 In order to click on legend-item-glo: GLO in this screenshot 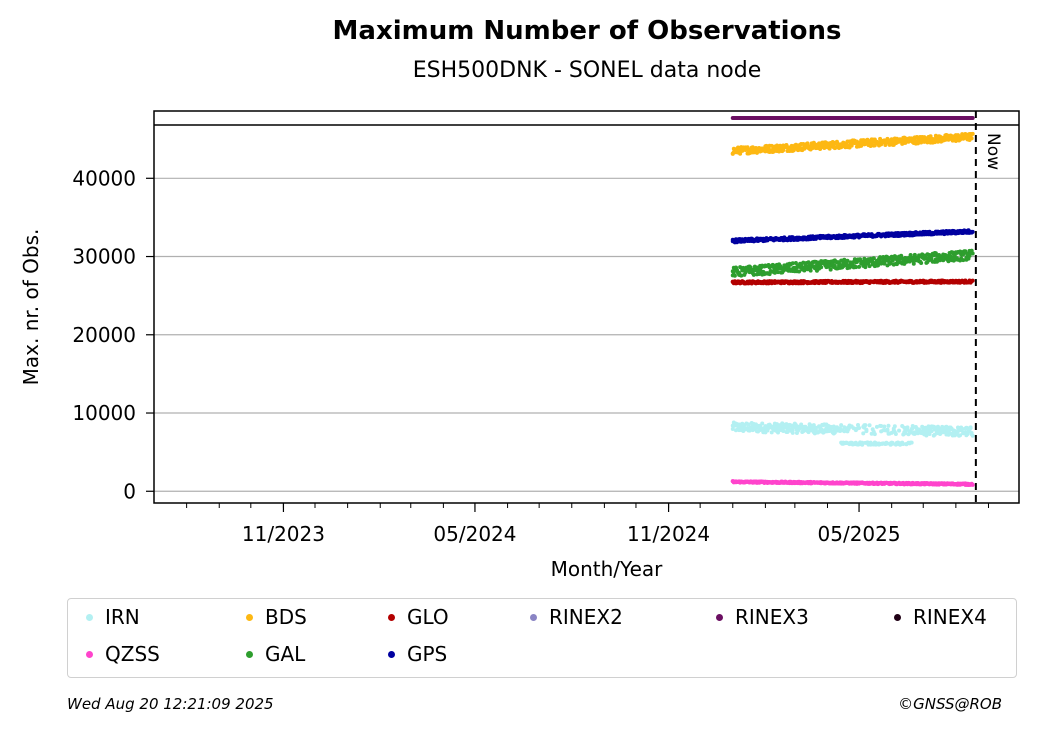, I will do `click(418, 617)`.